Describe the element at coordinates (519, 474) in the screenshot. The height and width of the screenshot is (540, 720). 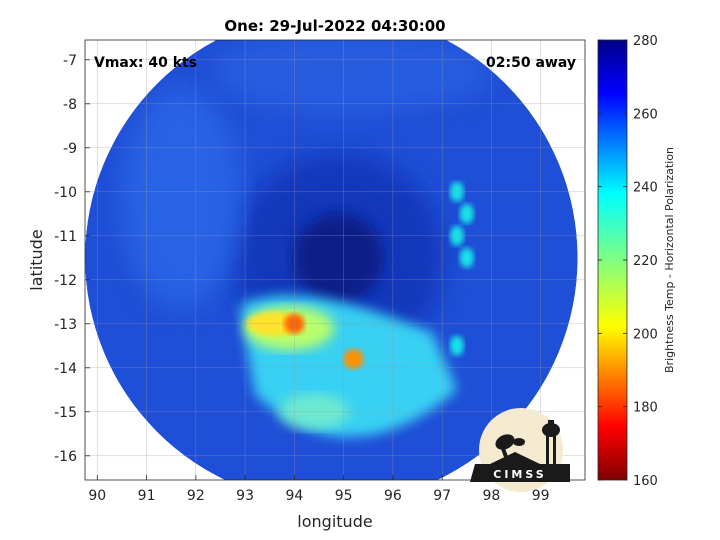
I see `logo-text: CIMSS` at that location.